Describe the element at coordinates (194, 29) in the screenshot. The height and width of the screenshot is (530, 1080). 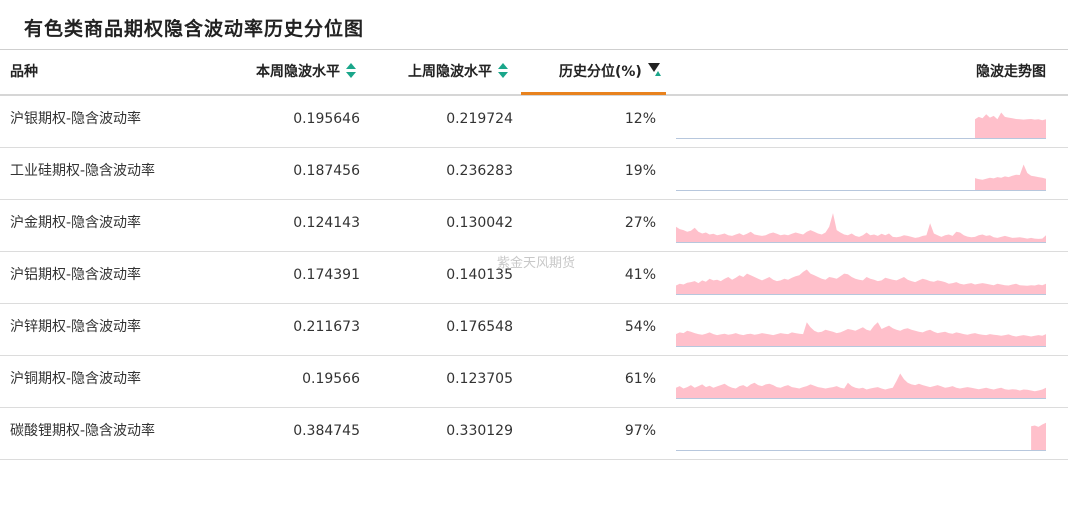
I see `page-title: 有色类商品期权隐含波动率历史分位图` at that location.